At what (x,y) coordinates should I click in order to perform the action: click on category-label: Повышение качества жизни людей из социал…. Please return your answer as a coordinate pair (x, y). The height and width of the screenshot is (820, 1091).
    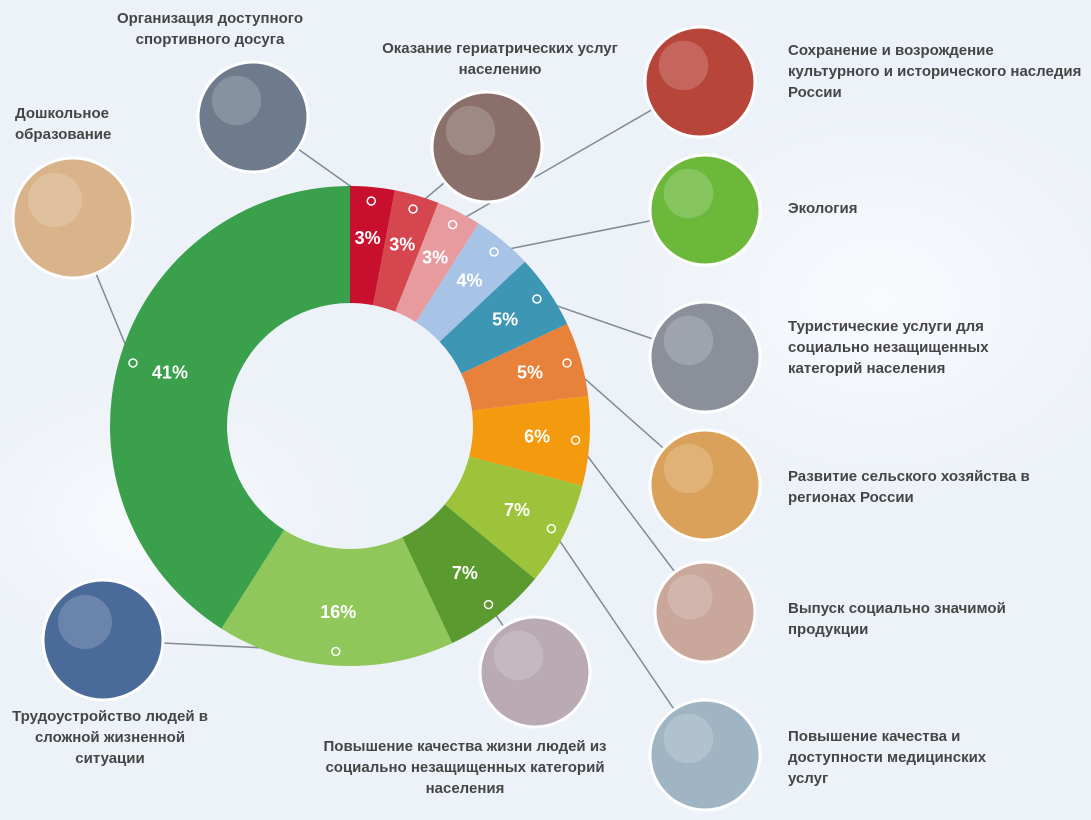
    Looking at the image, I should click on (465, 767).